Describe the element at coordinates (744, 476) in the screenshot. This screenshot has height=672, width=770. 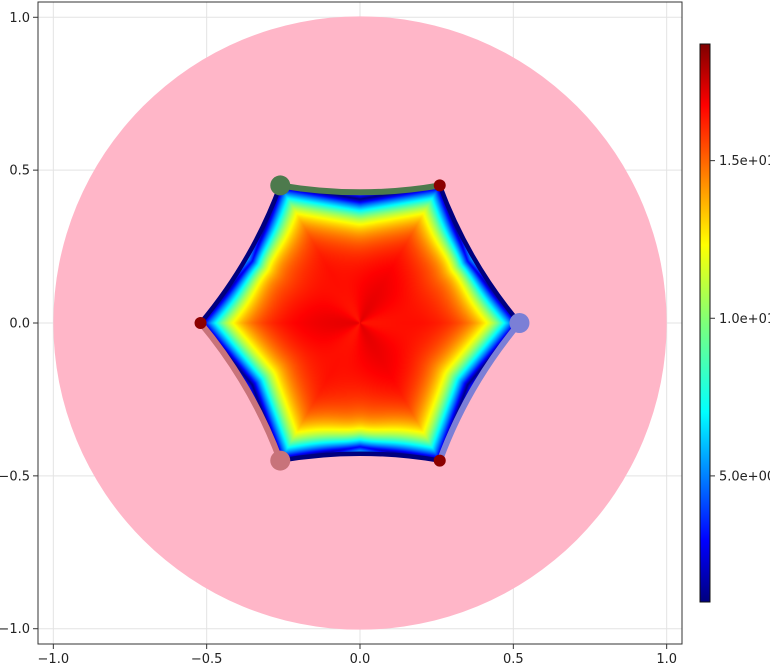
I see `colorbar-tick-label: 5.0e+00` at that location.